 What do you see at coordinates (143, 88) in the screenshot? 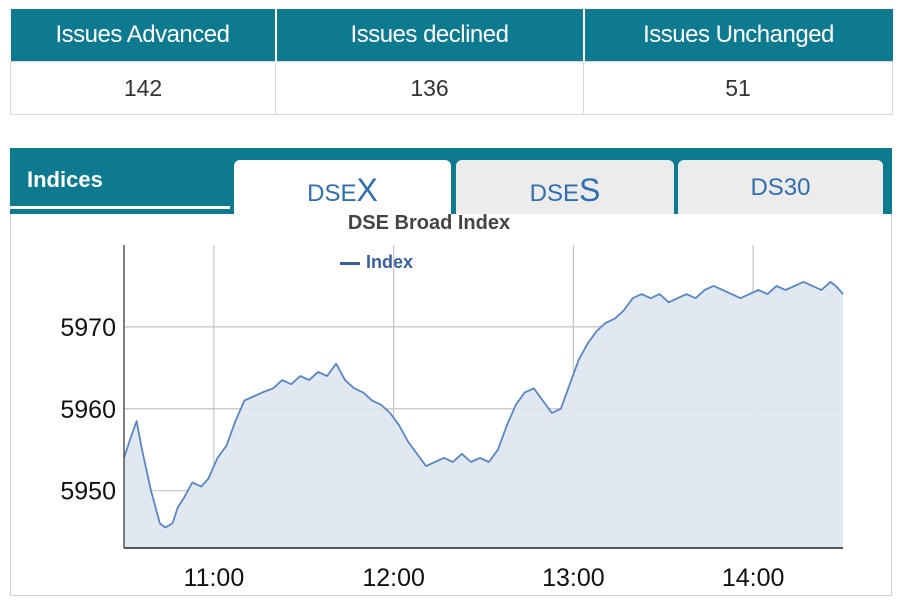
I see `issues-advanced-value: 142` at bounding box center [143, 88].